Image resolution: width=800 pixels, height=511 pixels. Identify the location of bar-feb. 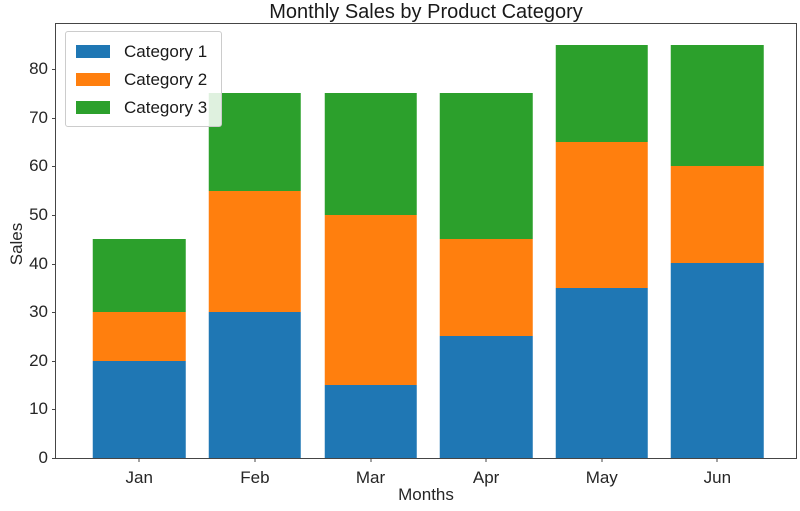
(255, 275).